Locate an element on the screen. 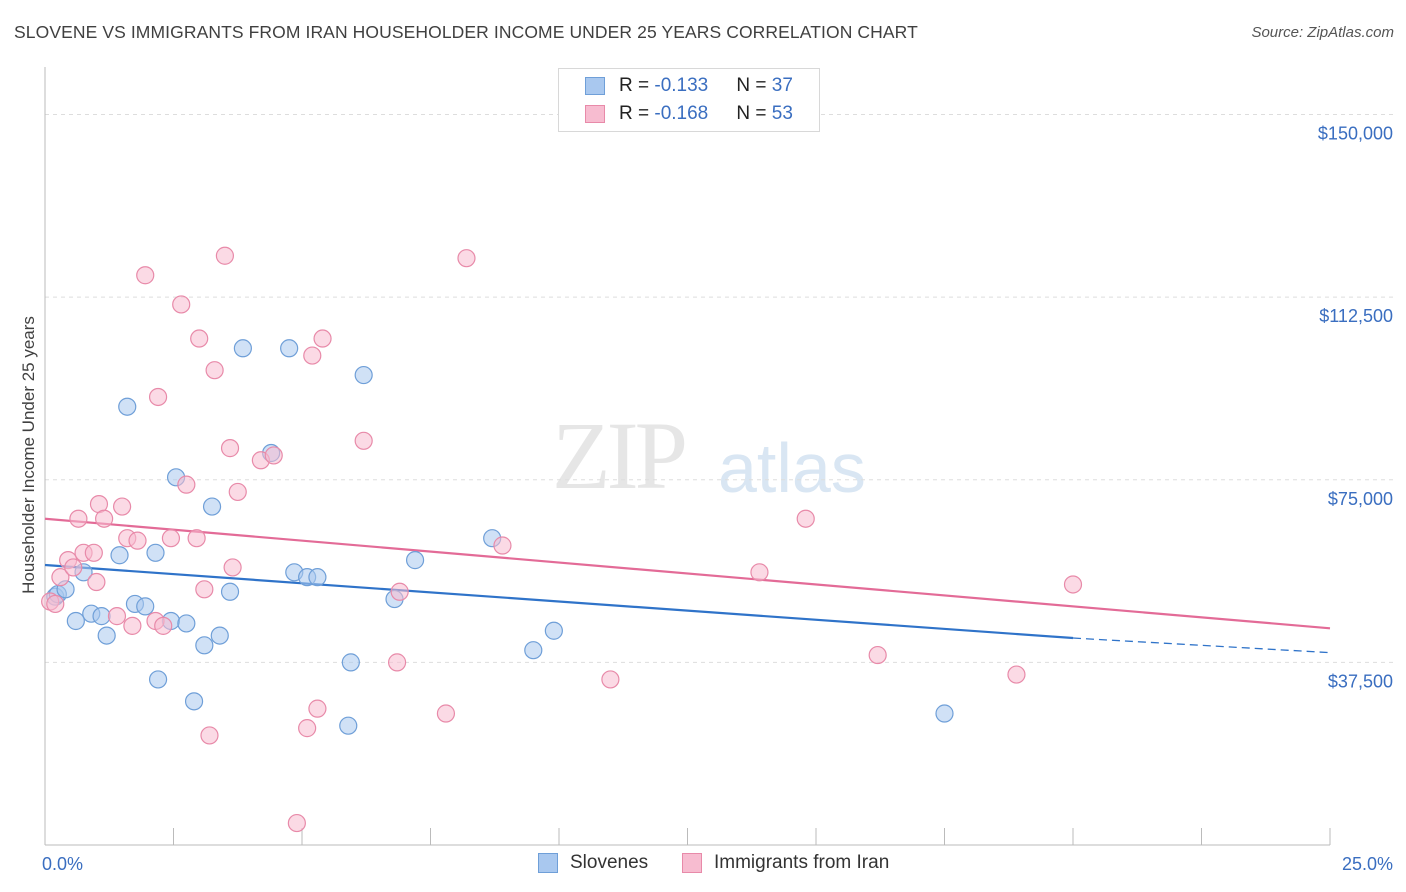 The height and width of the screenshot is (892, 1406). x-tick-label: 25.0% is located at coordinates (1367, 864).